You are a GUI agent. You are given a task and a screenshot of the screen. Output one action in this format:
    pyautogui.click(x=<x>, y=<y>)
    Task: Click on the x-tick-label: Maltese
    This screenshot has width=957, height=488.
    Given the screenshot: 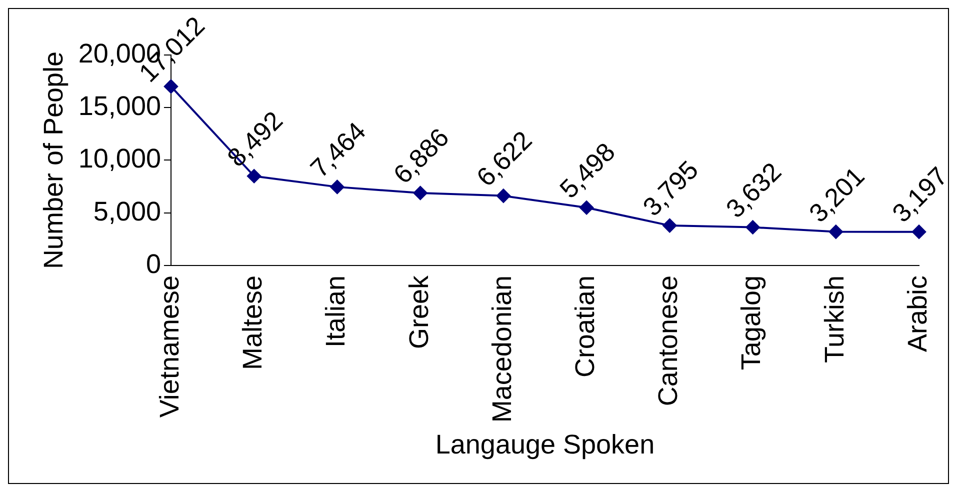 What is the action you would take?
    pyautogui.click(x=253, y=322)
    